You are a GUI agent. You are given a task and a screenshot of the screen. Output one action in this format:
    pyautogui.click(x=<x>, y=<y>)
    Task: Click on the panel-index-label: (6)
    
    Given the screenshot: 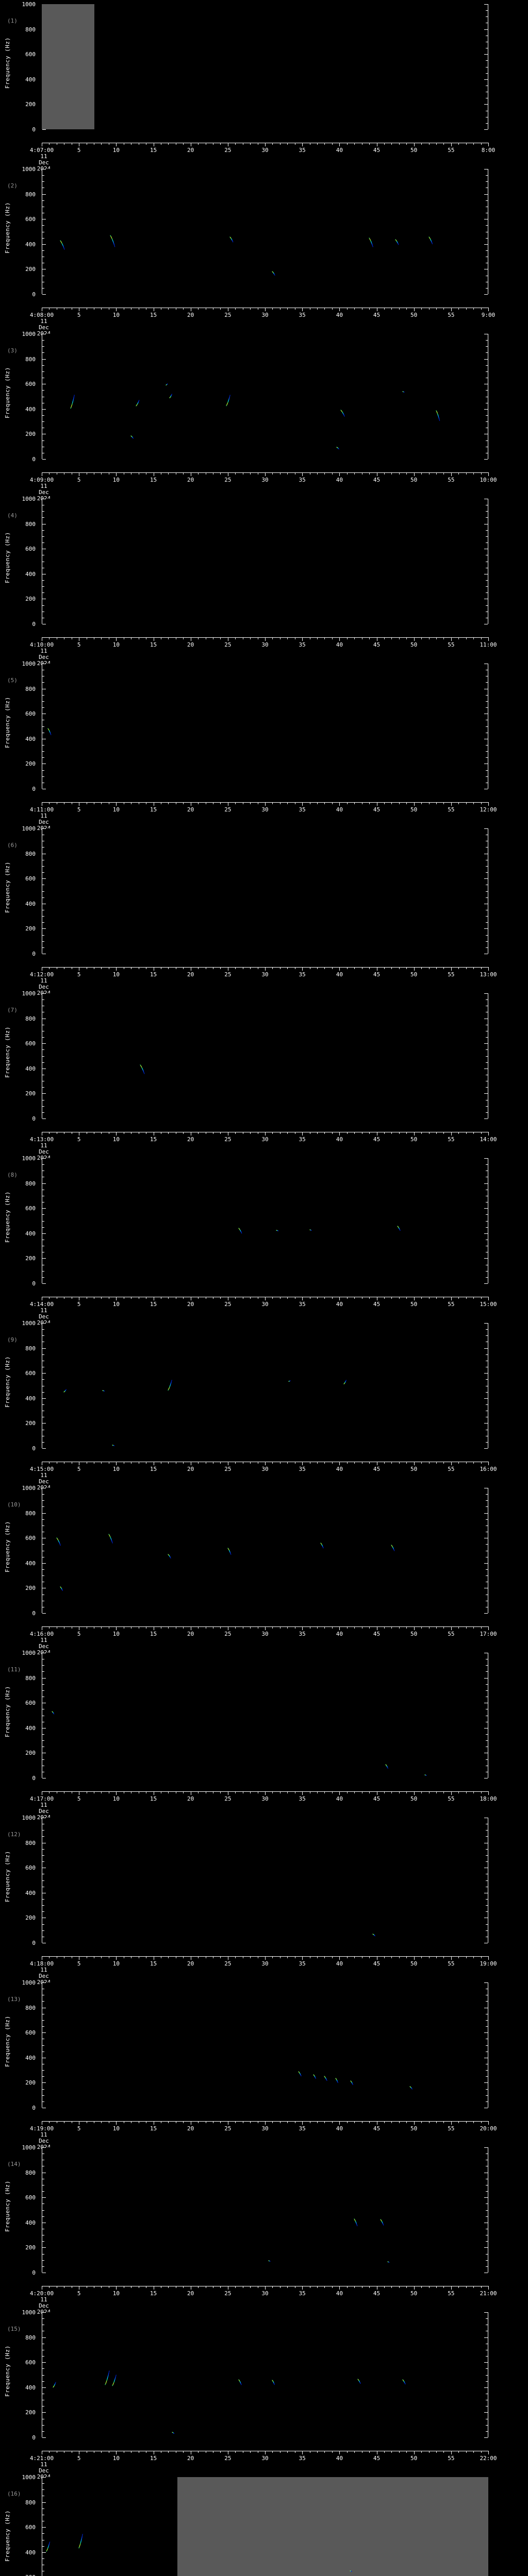 What is the action you would take?
    pyautogui.click(x=12, y=845)
    